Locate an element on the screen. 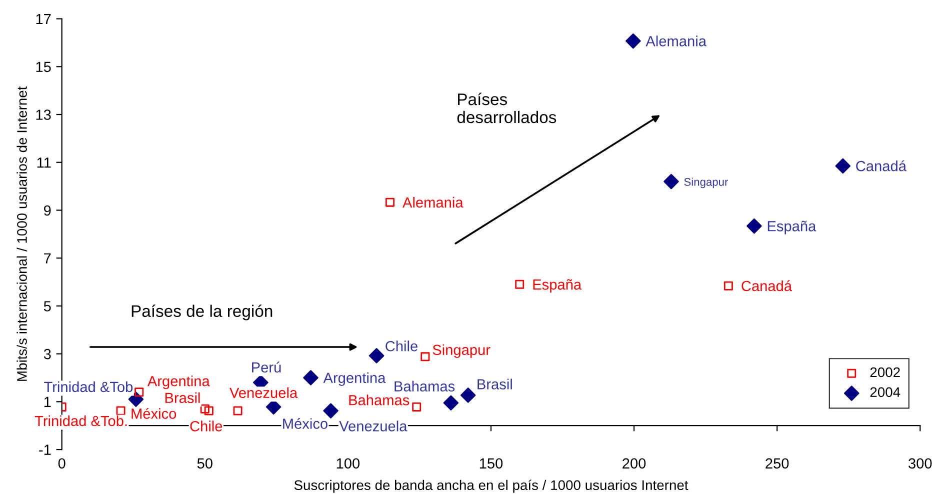  x-tick-label: 300 is located at coordinates (920, 463).